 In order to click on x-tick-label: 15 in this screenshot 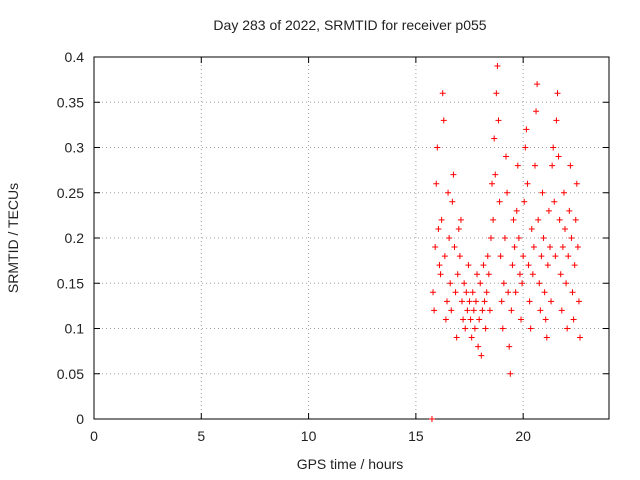, I will do `click(416, 436)`.